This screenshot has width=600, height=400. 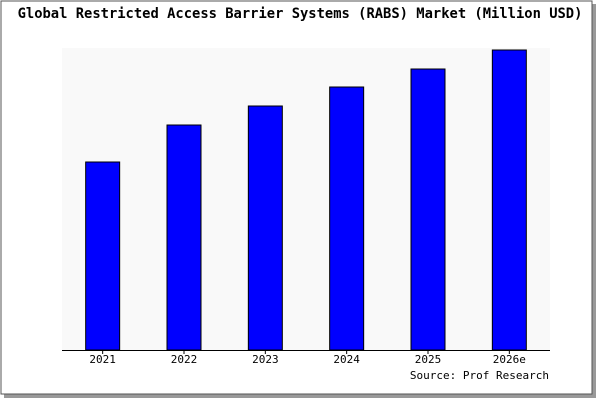 I want to click on source: Source: Prof Research, so click(x=479, y=375).